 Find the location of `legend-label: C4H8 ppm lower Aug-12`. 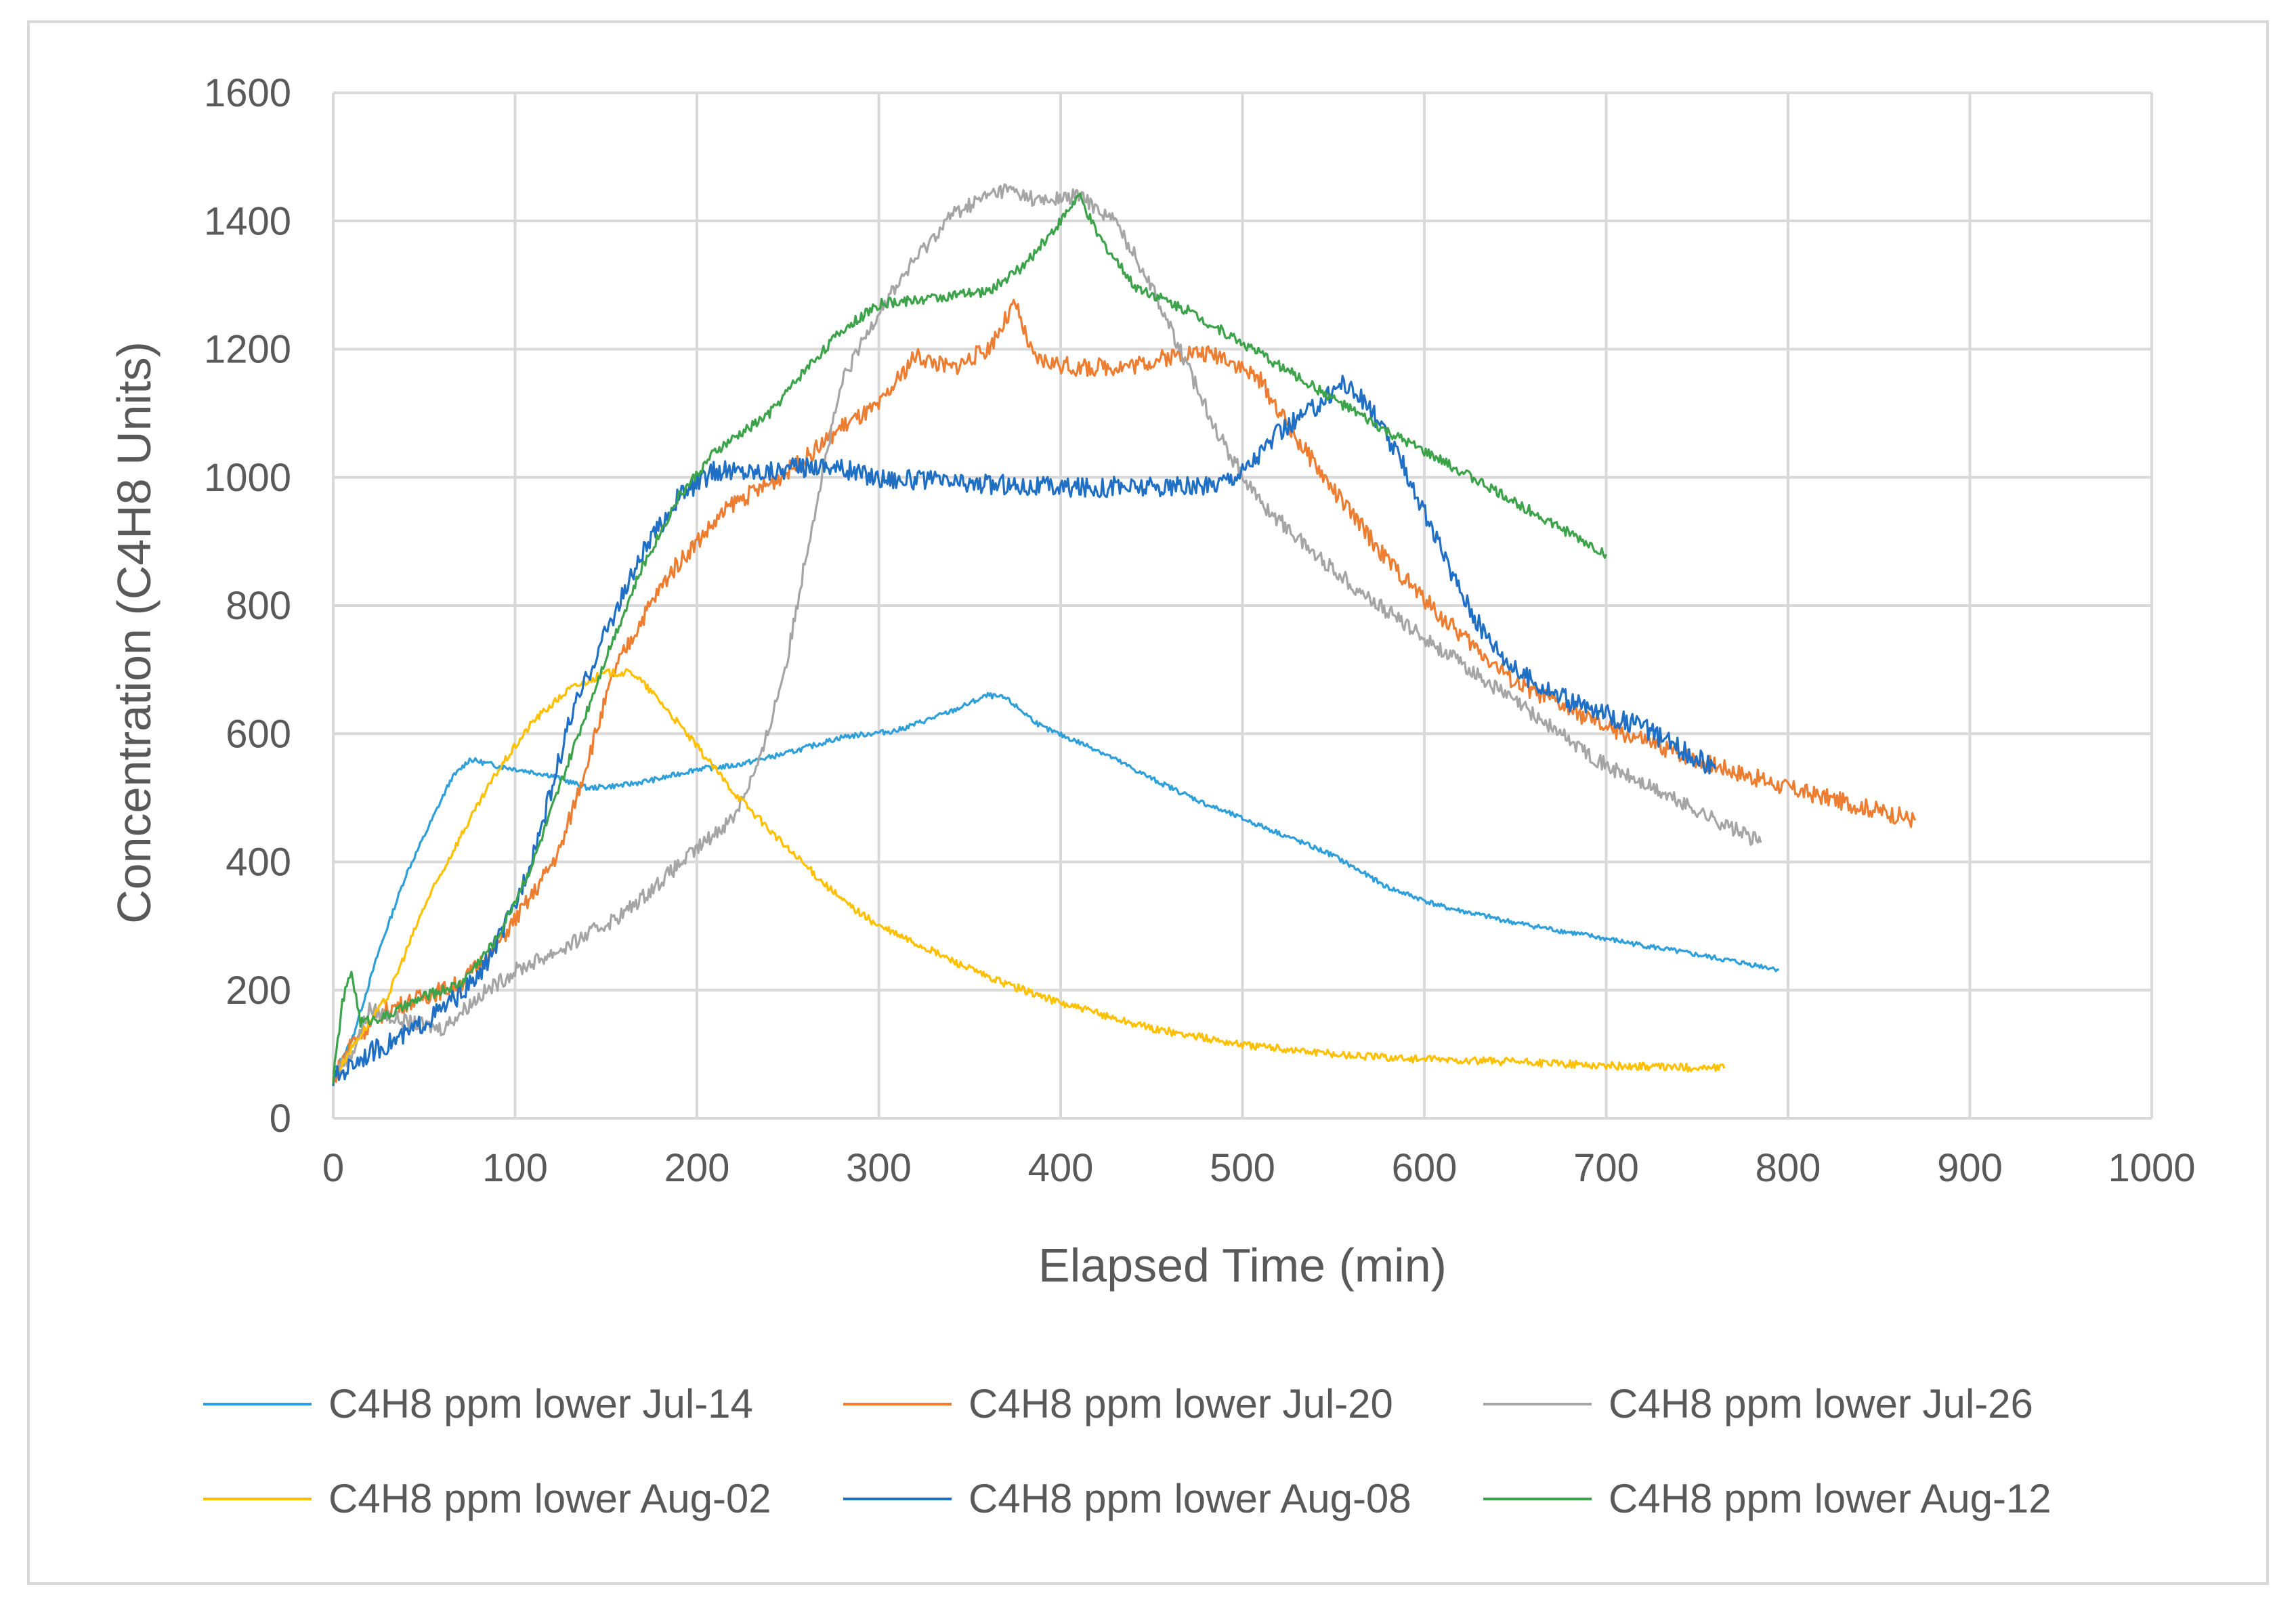

legend-label: C4H8 ppm lower Aug-12 is located at coordinates (1830, 1499).